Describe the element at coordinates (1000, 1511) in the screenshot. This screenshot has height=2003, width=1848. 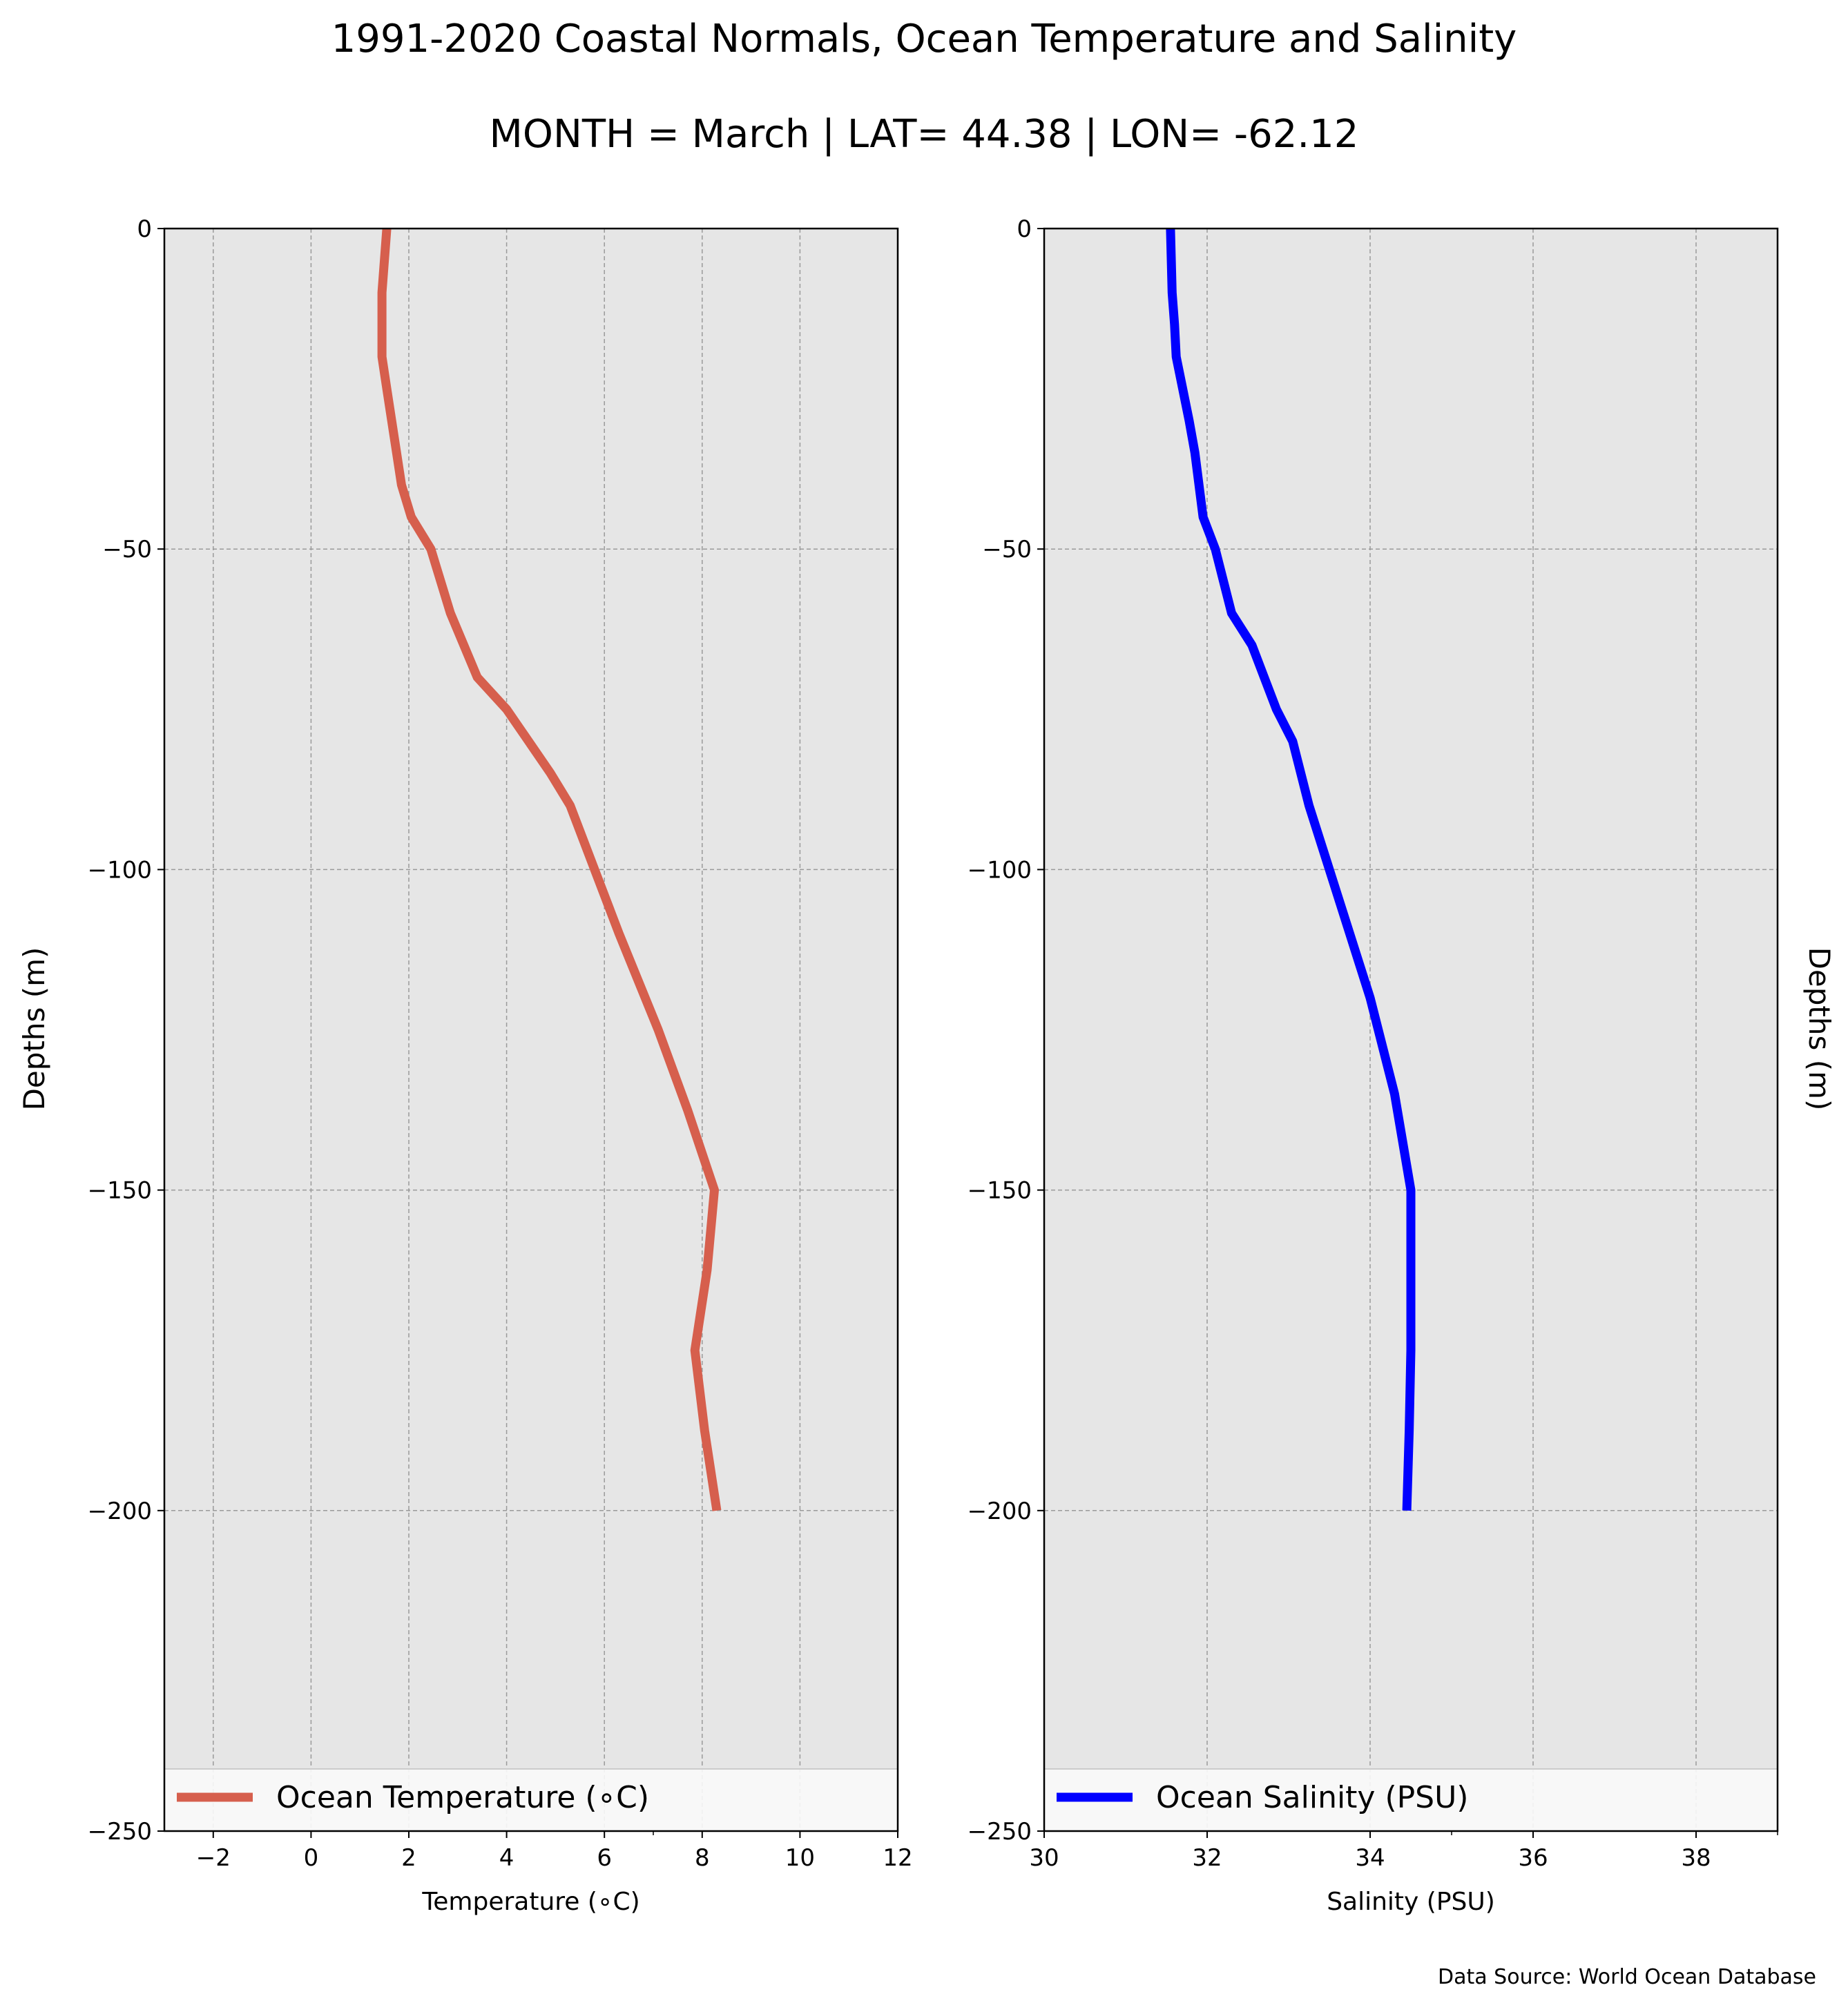
I see `salinity-y-tick-label: −200` at that location.